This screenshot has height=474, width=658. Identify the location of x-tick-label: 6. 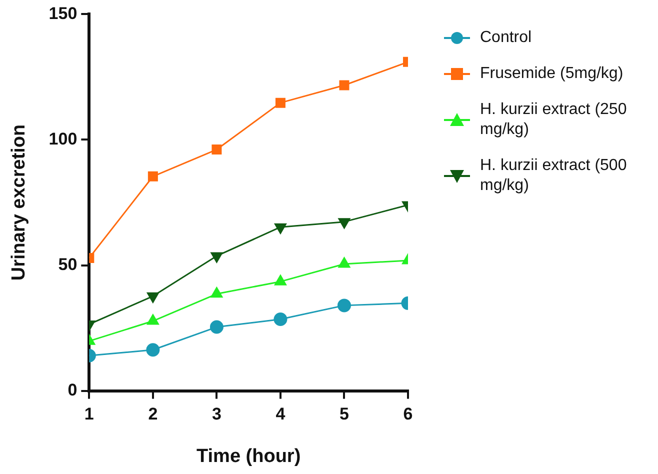
(408, 414).